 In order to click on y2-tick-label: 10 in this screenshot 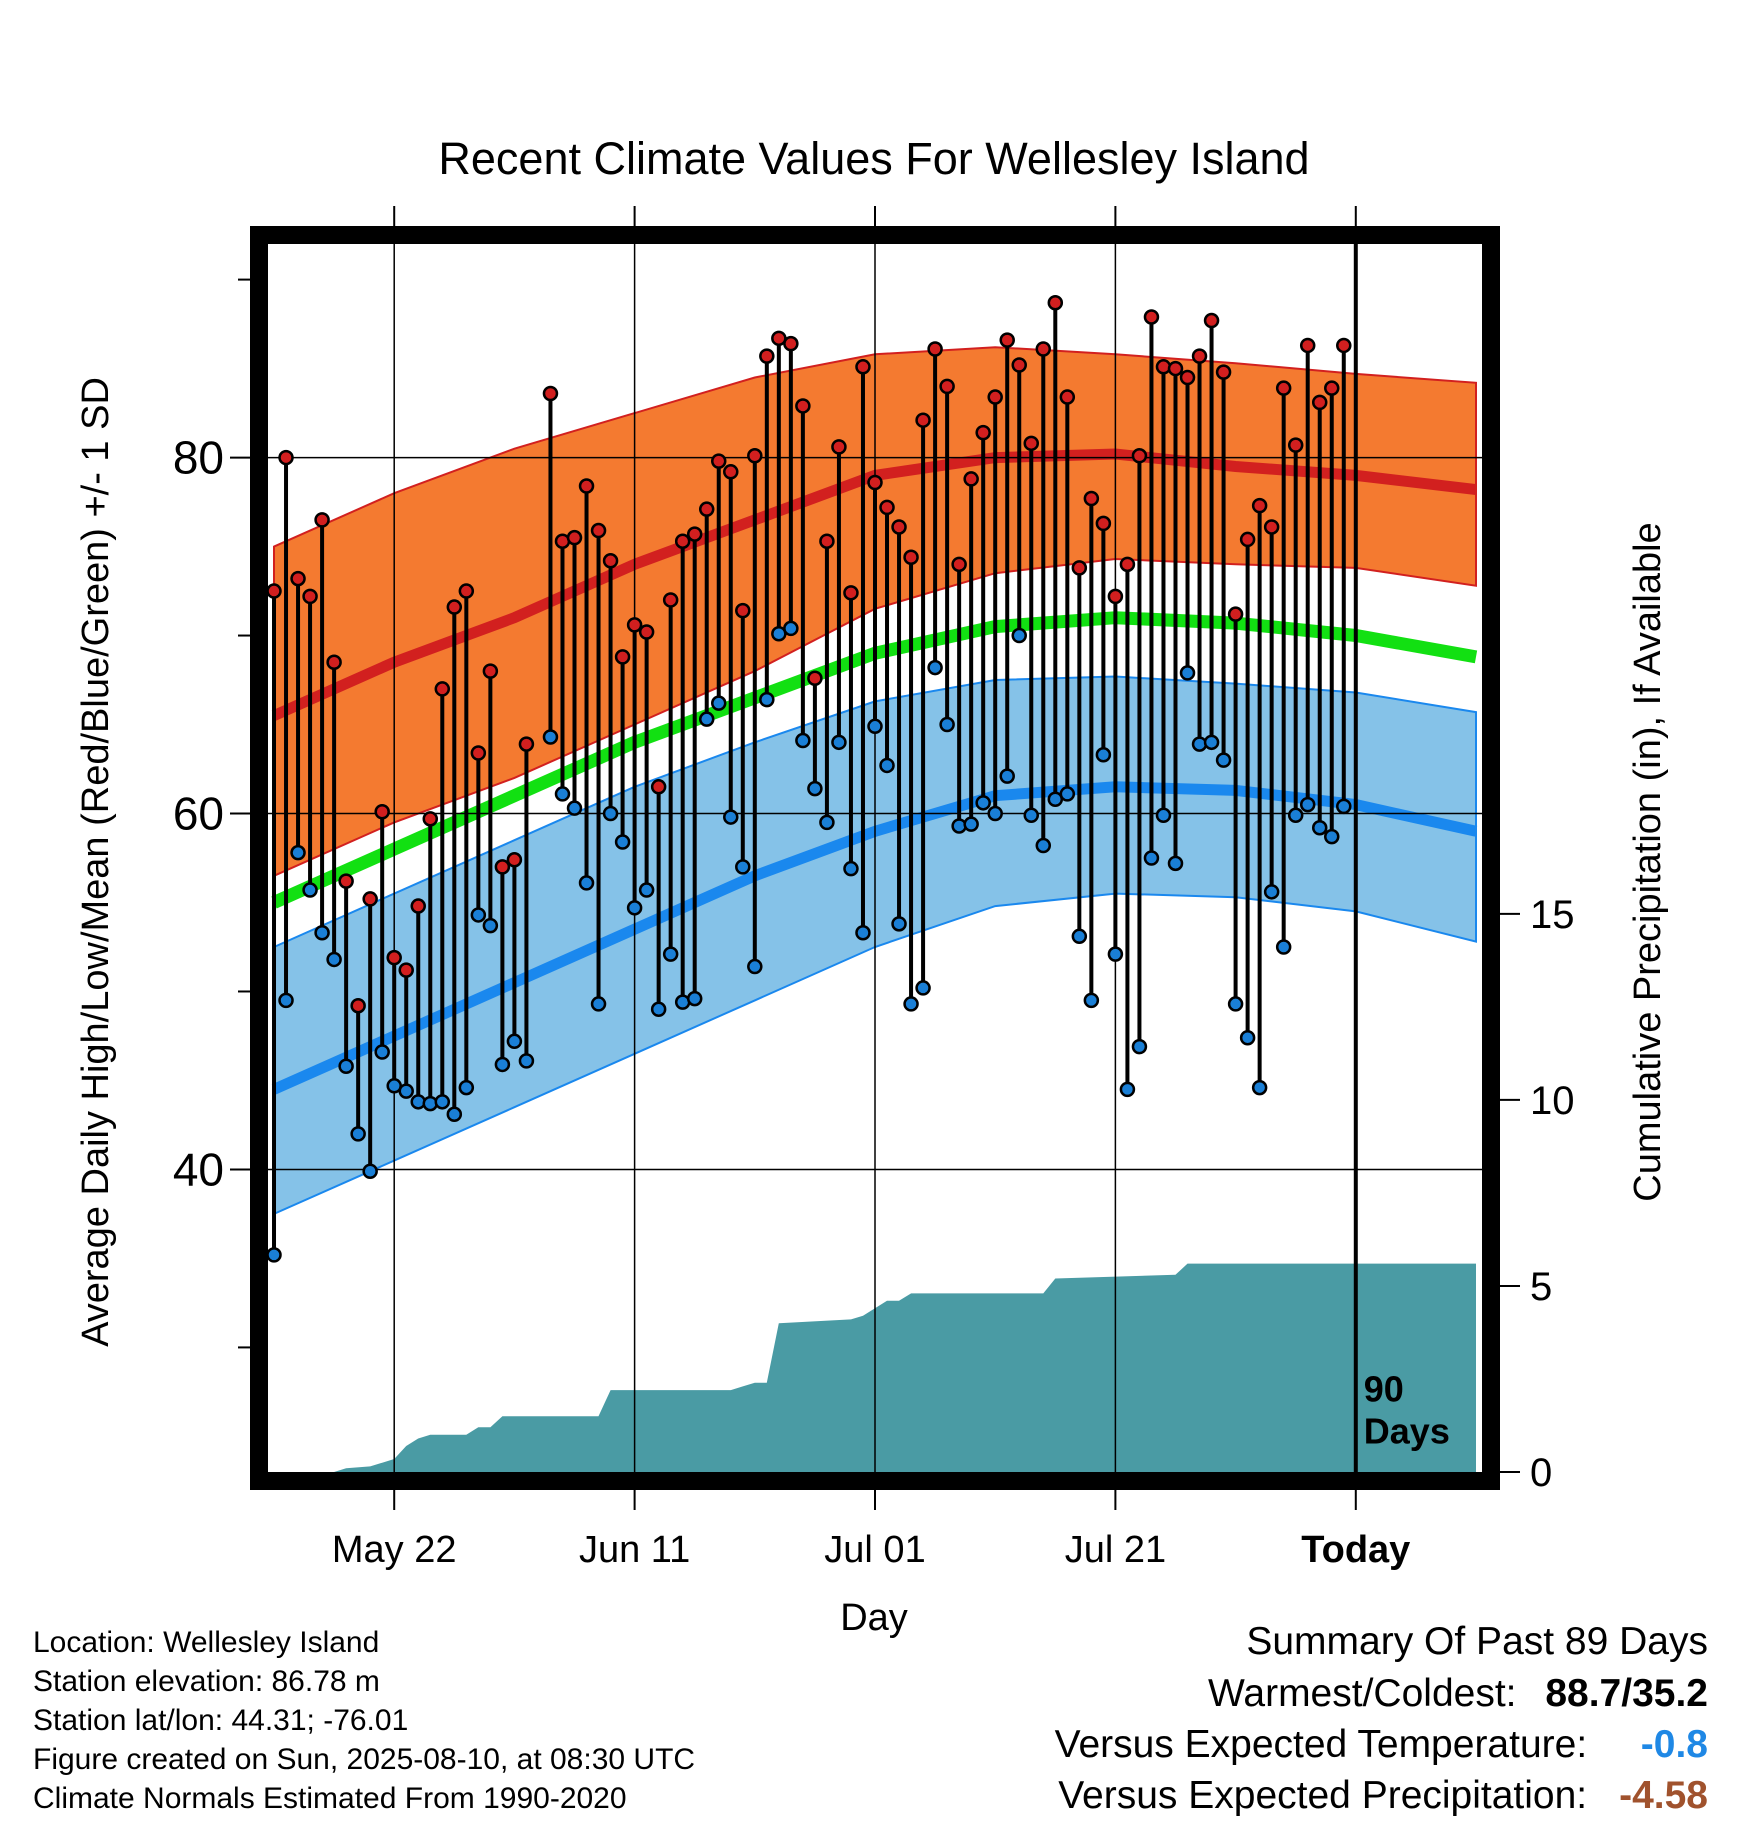, I will do `click(1552, 1101)`.